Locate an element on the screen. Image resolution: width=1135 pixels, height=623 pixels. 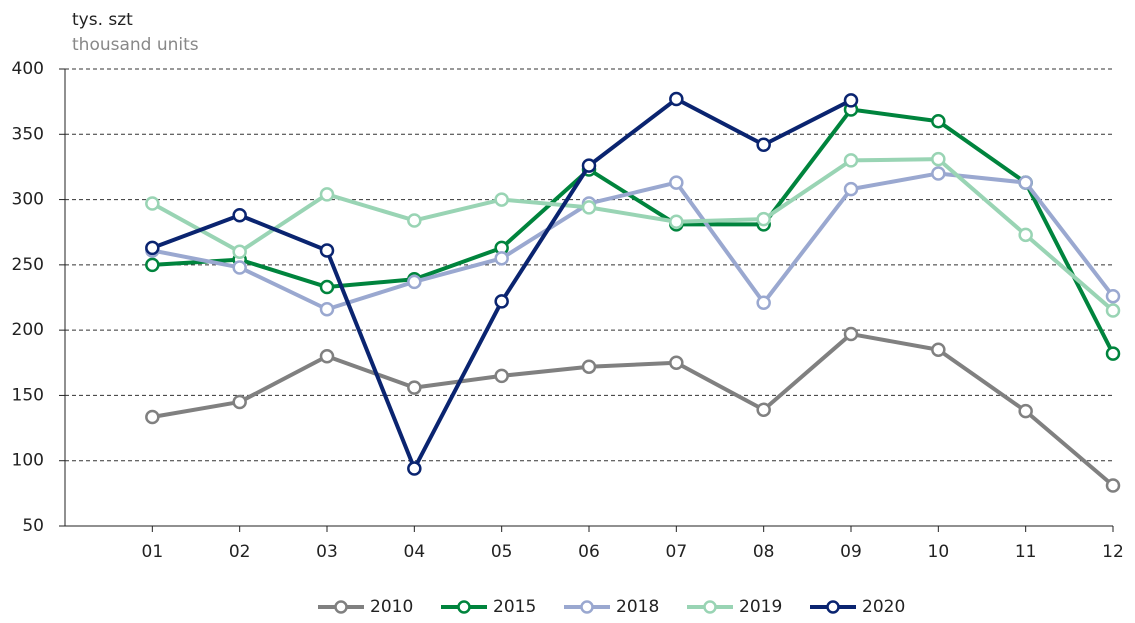
x-tick-label: 06 is located at coordinates (589, 552).